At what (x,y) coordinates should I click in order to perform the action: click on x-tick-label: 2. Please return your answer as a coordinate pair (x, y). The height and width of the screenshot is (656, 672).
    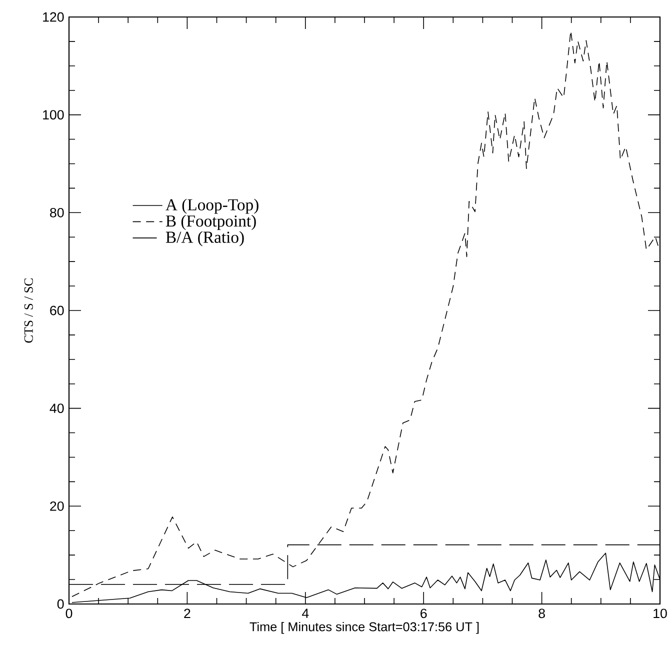
    Looking at the image, I should click on (187, 613).